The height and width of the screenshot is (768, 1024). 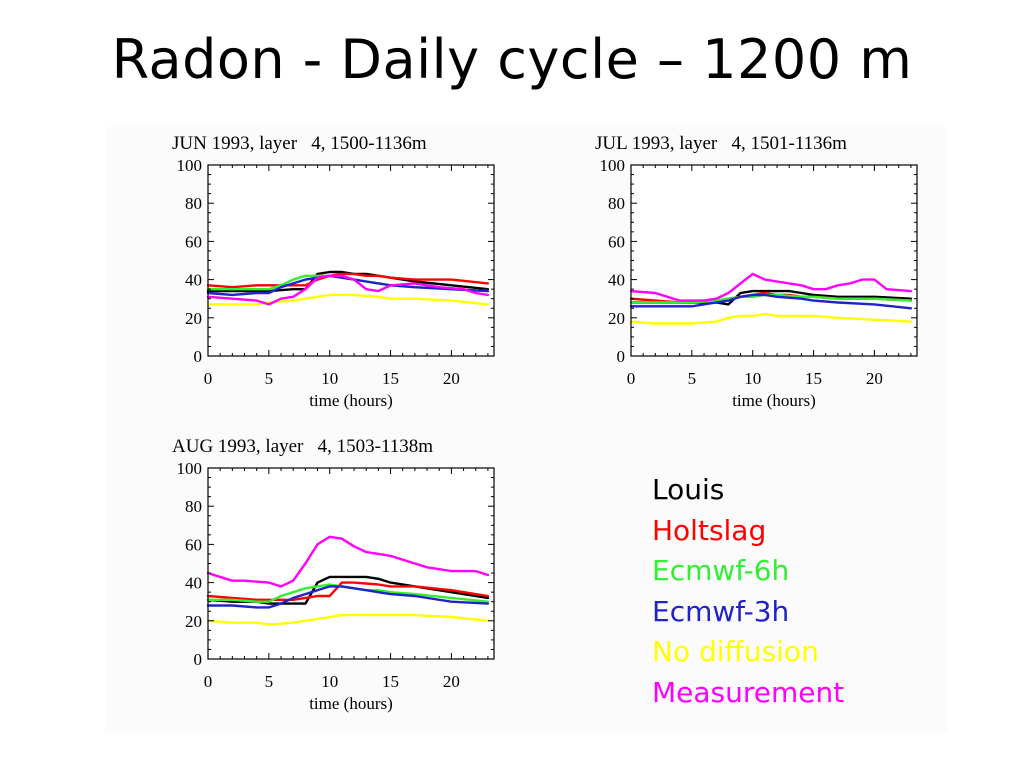 What do you see at coordinates (302, 446) in the screenshot?
I see `chart-title: AUG 1993, layer 4, 1503-1138m` at bounding box center [302, 446].